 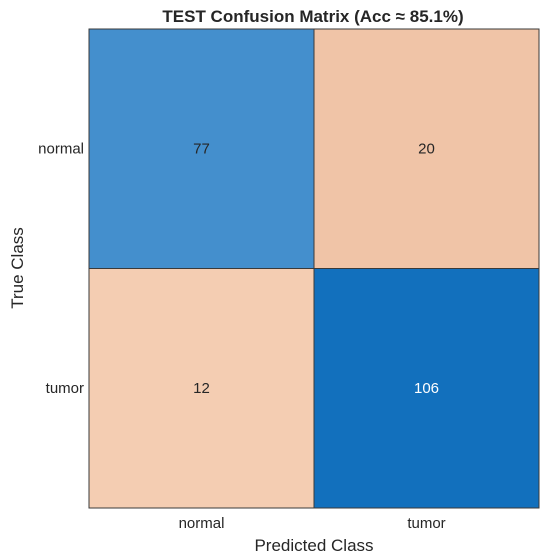 I want to click on x-tick-label-normal: normal, so click(x=202, y=523).